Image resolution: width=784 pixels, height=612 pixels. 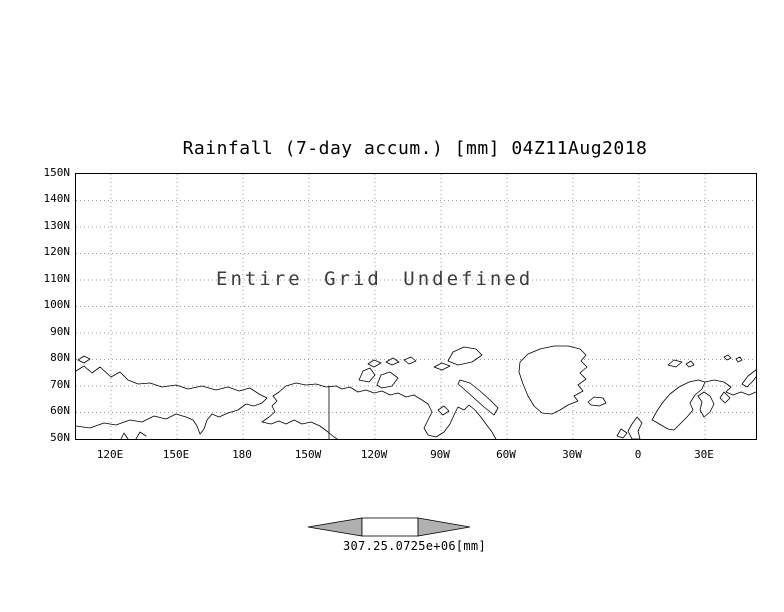 I want to click on x-tick-label: 30W, so click(x=572, y=454).